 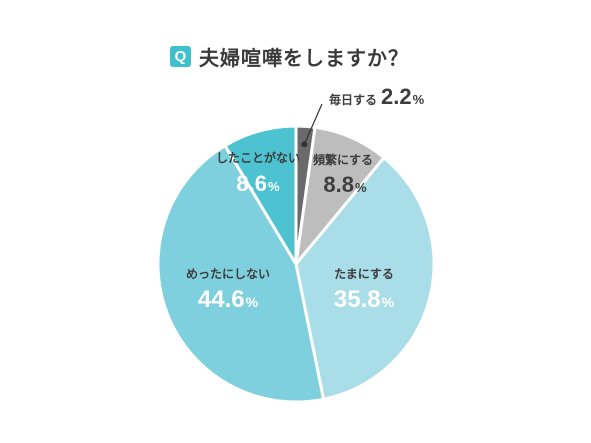 What do you see at coordinates (304, 58) in the screenshot?
I see `question-text: 夫婦喧嘩をしますか？` at bounding box center [304, 58].